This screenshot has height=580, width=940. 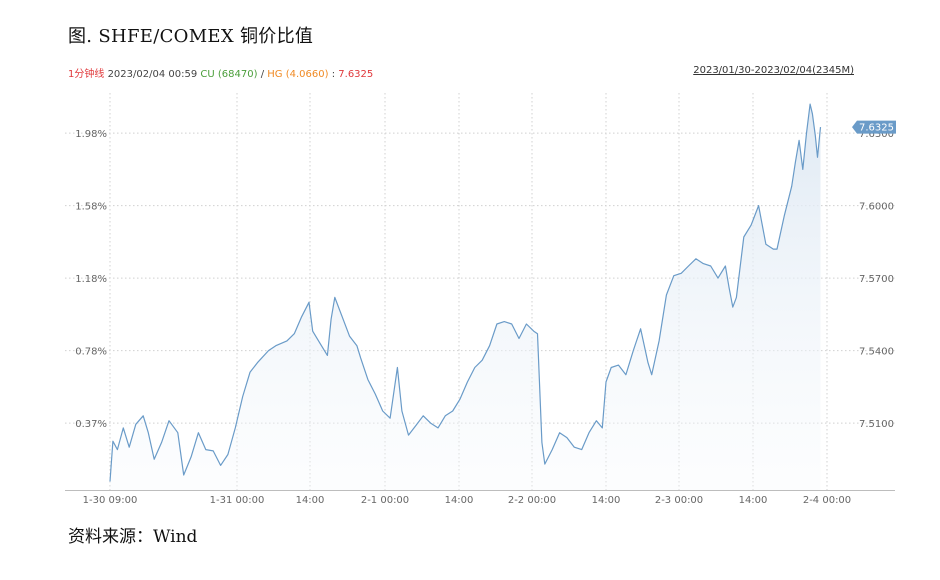 What do you see at coordinates (237, 500) in the screenshot?
I see `x-axis-tick-label: 1-31 00:00` at bounding box center [237, 500].